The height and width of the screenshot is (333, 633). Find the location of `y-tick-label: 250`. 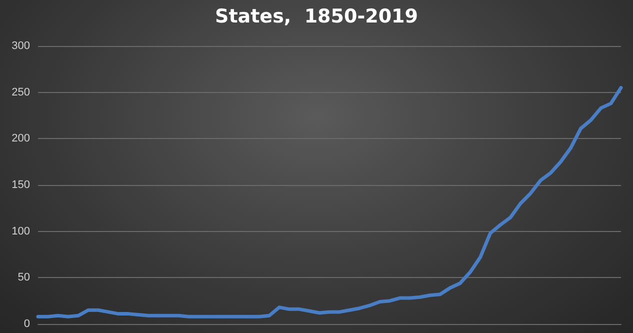

y-tick-label: 250 is located at coordinates (21, 92).